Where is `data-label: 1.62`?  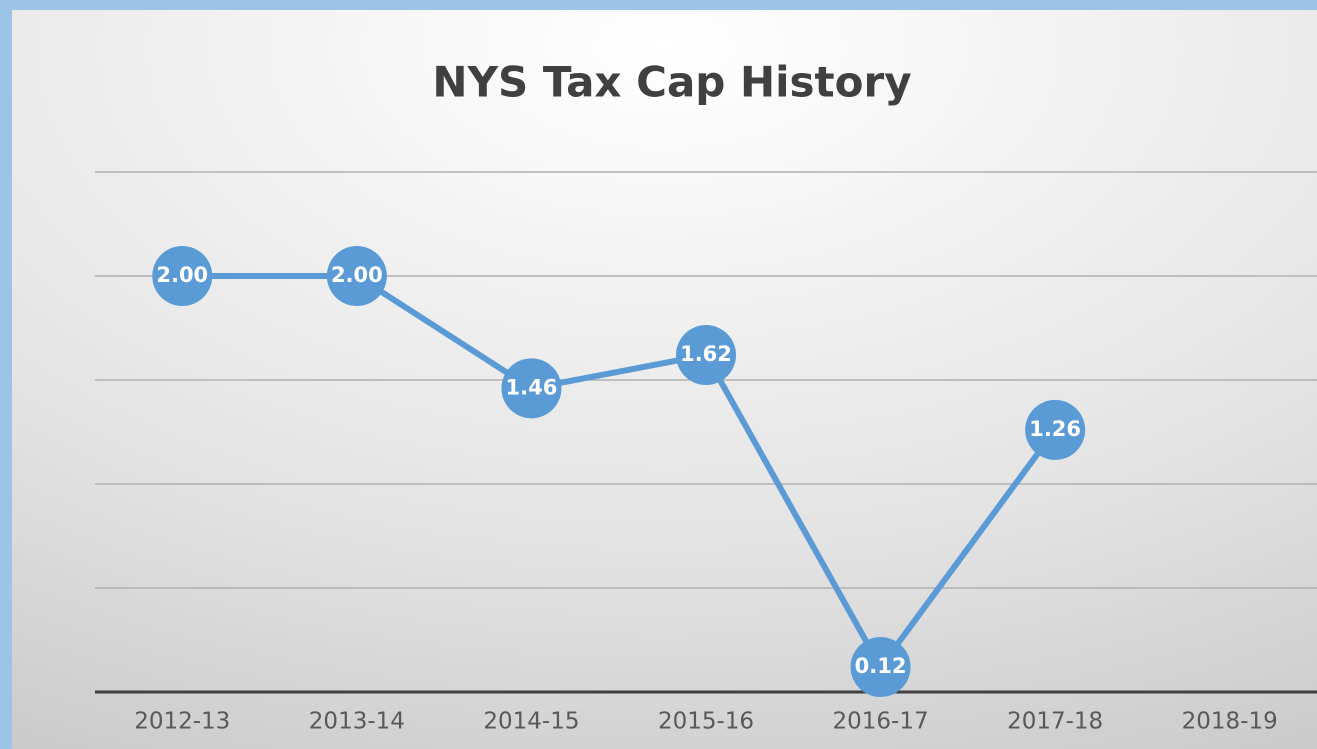 data-label: 1.62 is located at coordinates (706, 354).